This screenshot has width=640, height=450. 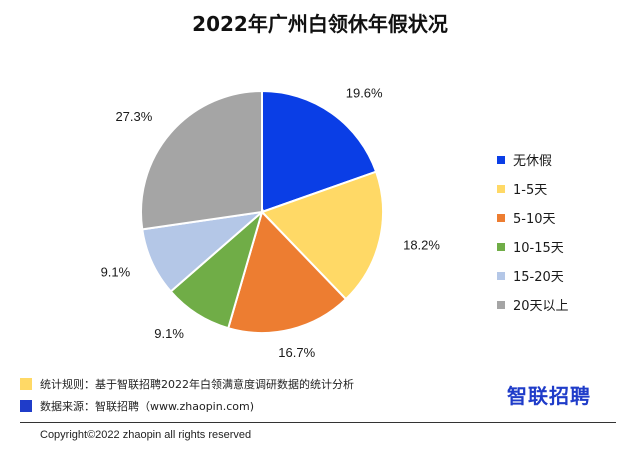 I want to click on pie-value-label: 27.3%, so click(x=133, y=116).